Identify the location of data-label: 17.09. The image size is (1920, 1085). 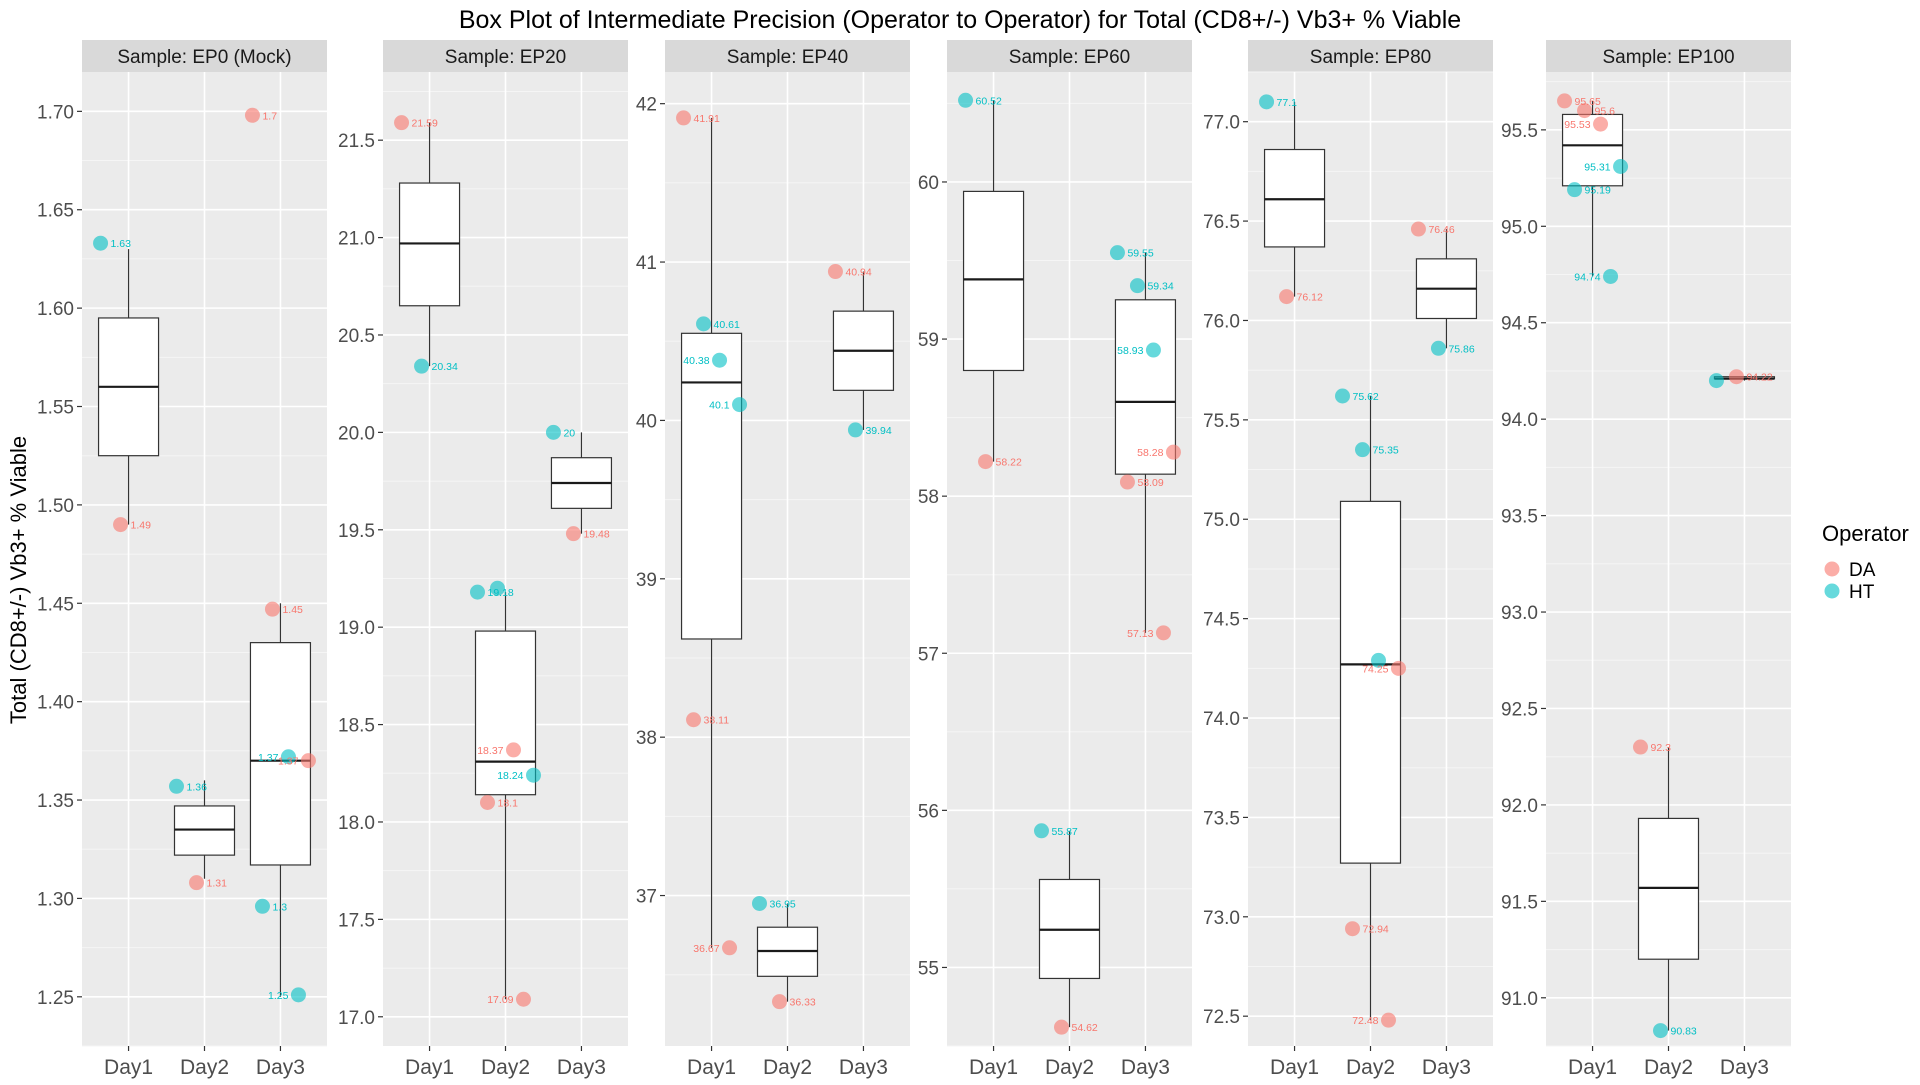
(500, 1000).